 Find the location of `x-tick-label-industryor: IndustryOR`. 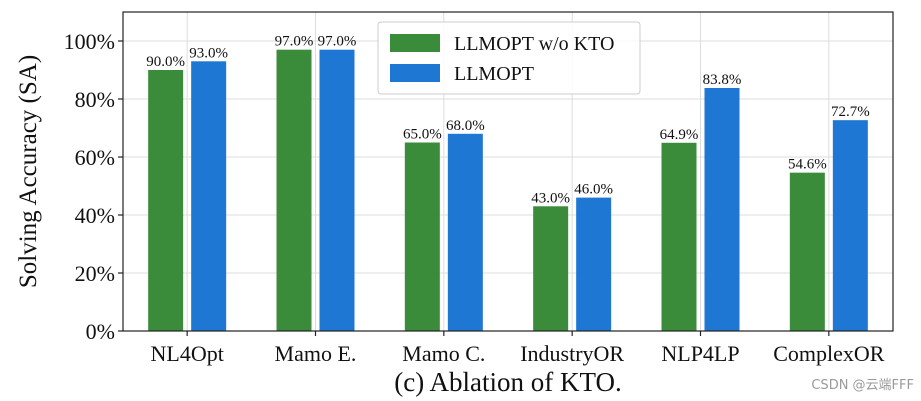

x-tick-label-industryor: IndustryOR is located at coordinates (572, 353).